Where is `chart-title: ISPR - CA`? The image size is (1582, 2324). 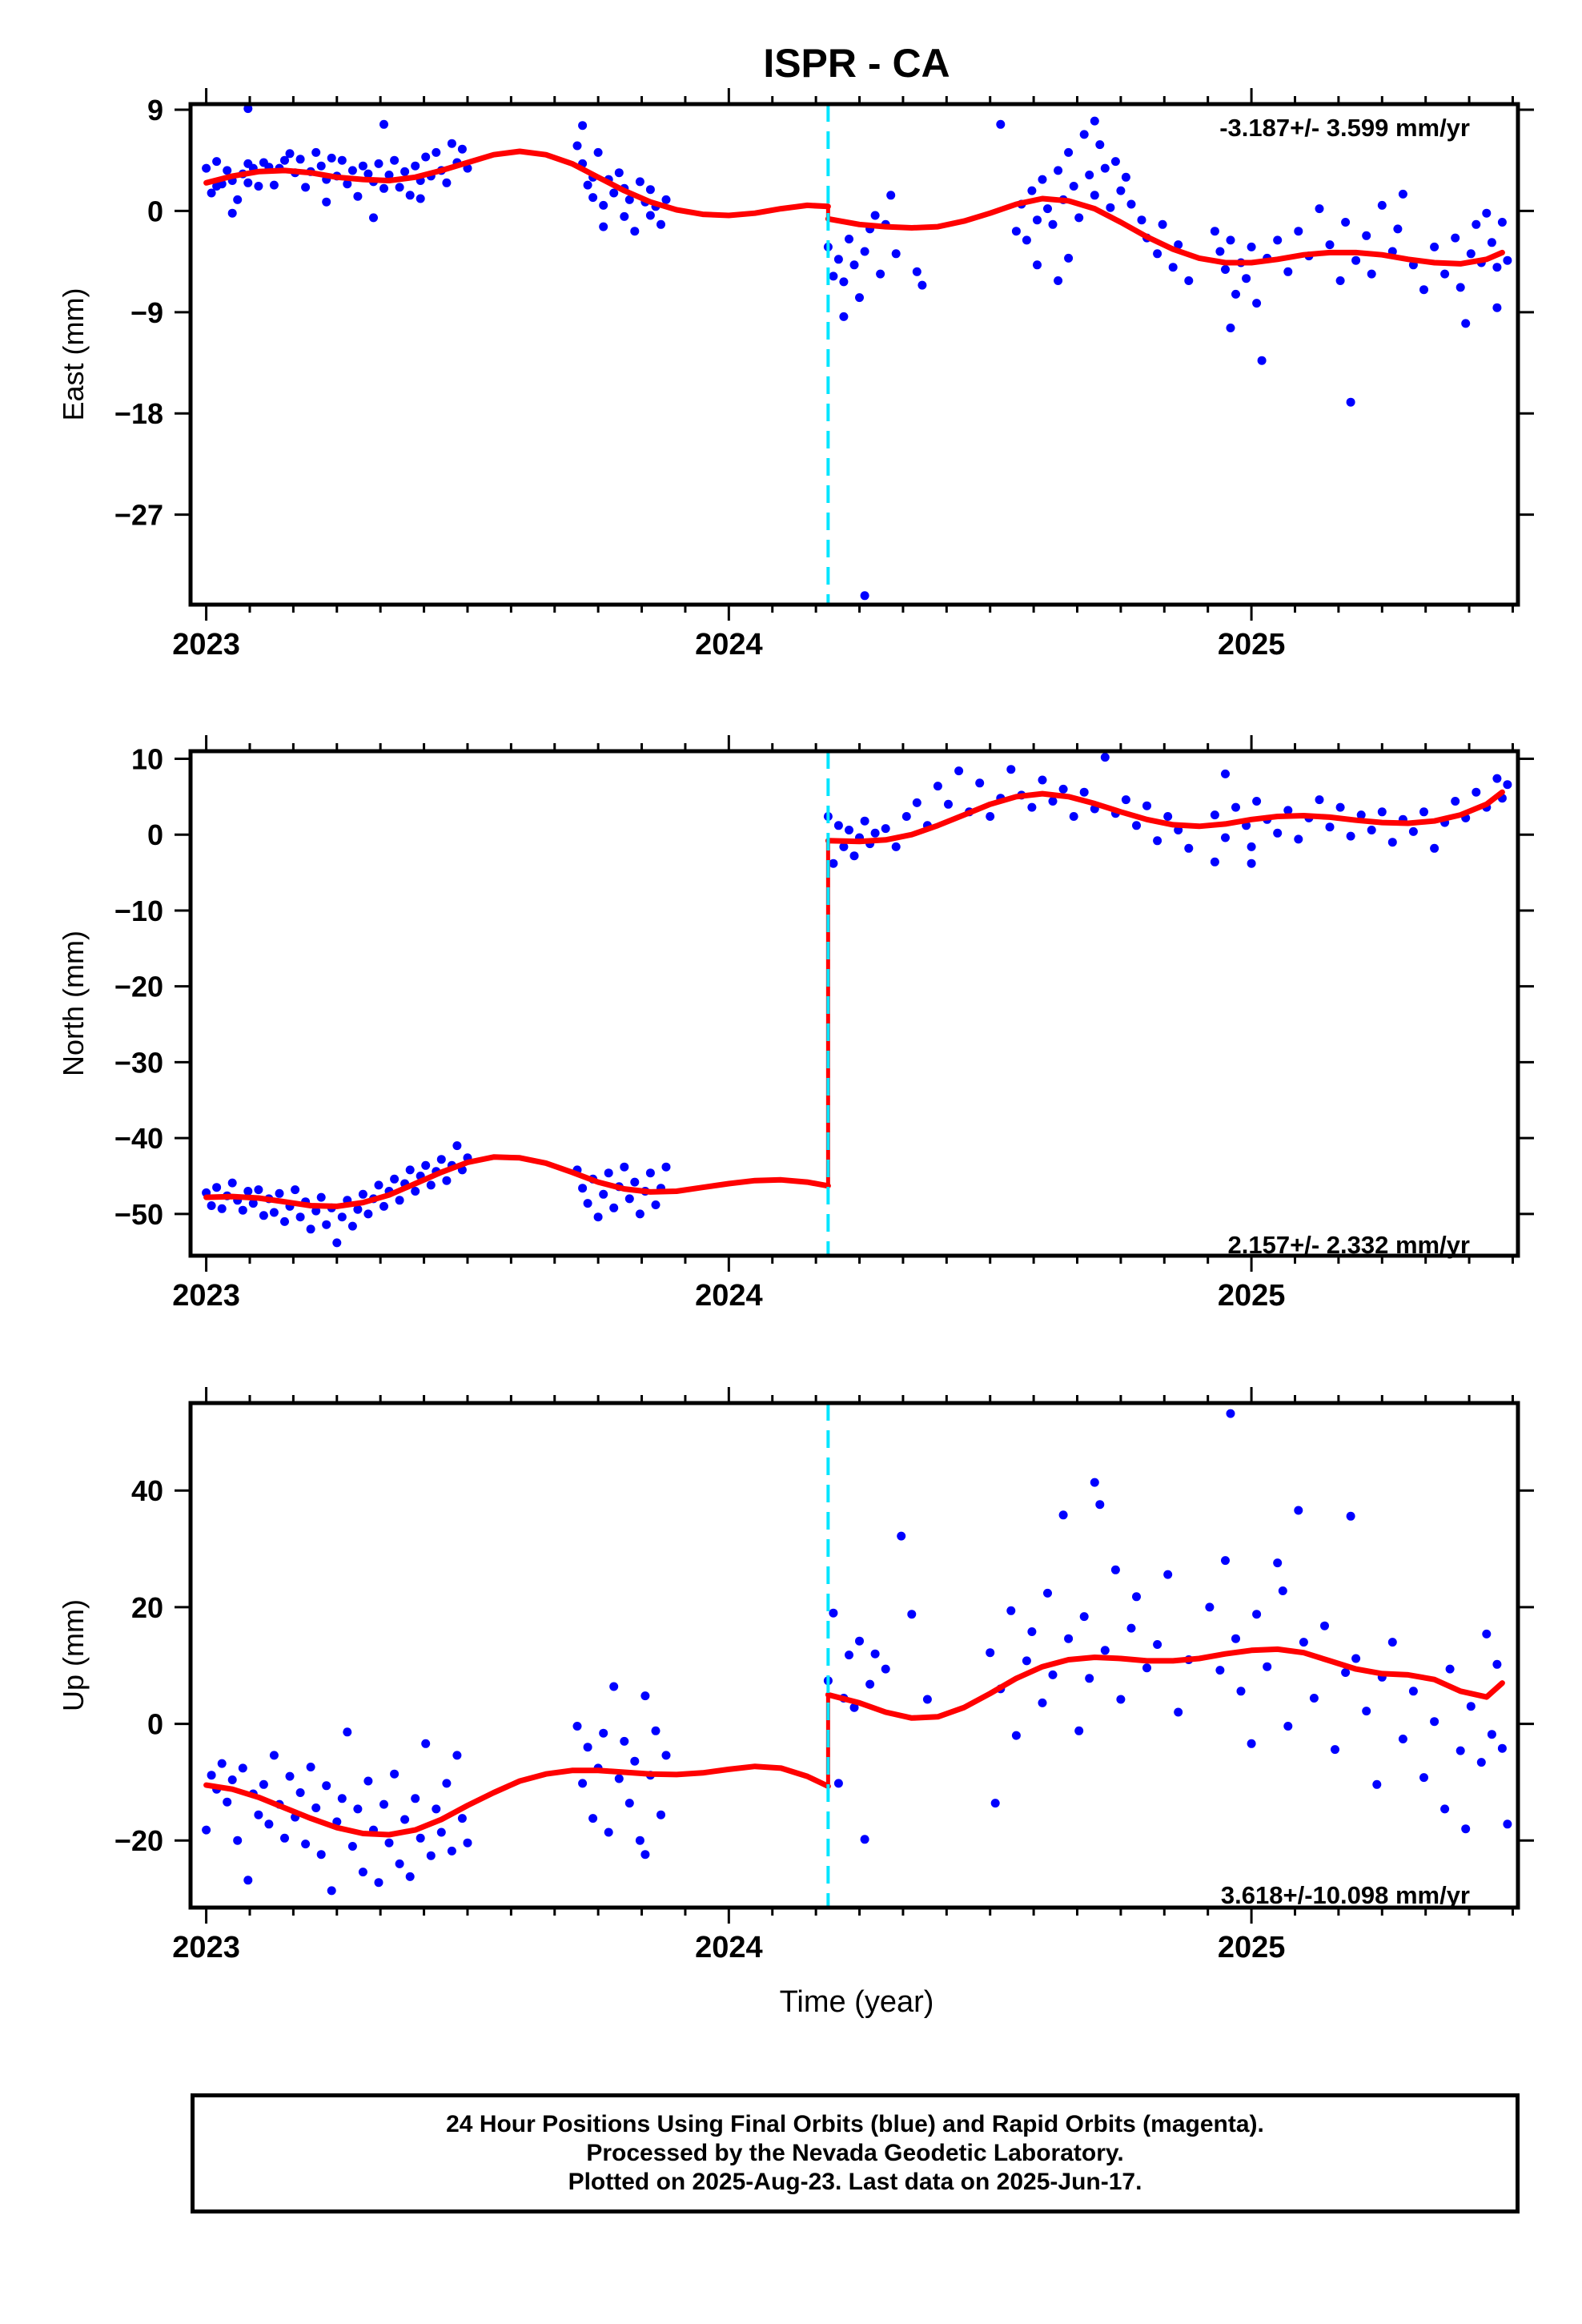 chart-title: ISPR - CA is located at coordinates (856, 63).